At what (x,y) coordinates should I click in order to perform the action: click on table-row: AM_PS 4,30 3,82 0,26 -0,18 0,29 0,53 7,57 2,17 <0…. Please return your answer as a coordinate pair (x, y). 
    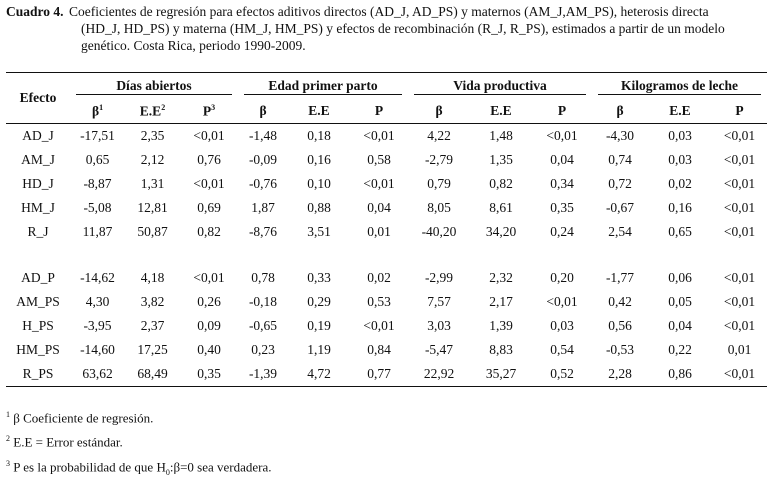
    Looking at the image, I should click on (386, 302).